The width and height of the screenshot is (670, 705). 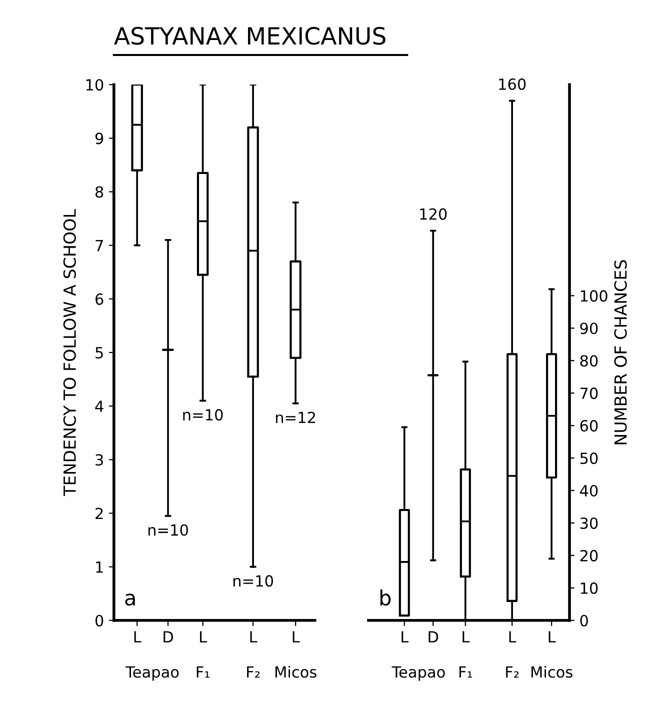 I want to click on y-tick-label: 3, so click(x=99, y=460).